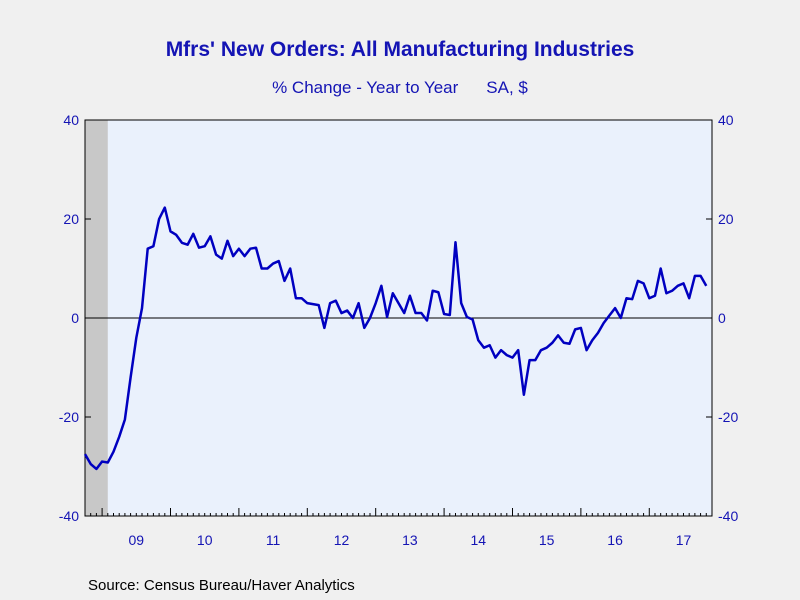 The width and height of the screenshot is (800, 600). What do you see at coordinates (410, 540) in the screenshot?
I see `x-tick-label: 13` at bounding box center [410, 540].